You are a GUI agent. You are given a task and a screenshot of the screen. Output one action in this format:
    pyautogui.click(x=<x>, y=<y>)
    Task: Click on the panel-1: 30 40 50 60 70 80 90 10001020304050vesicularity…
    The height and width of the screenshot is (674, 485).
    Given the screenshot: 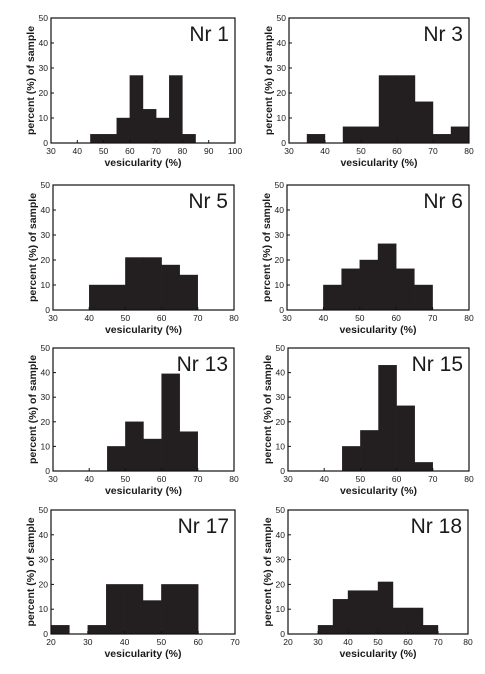 What is the action you would take?
    pyautogui.click(x=133, y=91)
    